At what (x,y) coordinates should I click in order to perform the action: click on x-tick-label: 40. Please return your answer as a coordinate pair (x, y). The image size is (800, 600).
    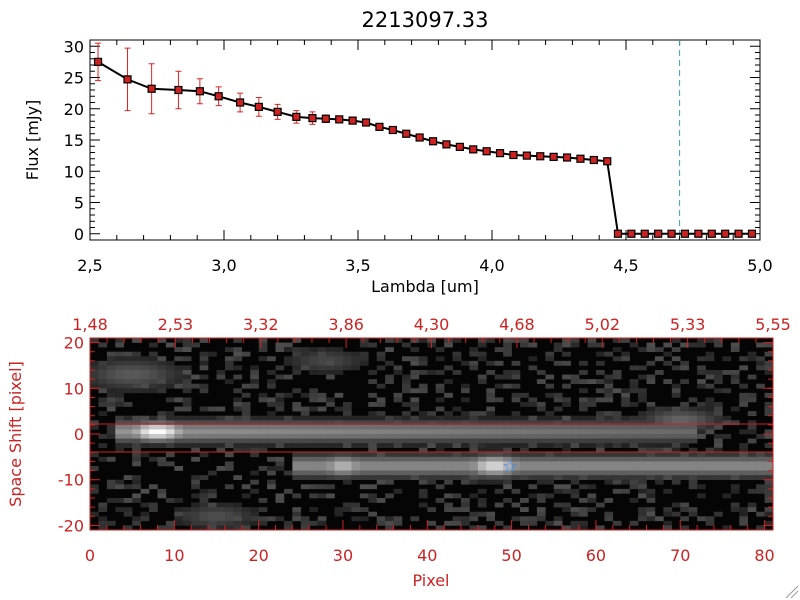
    Looking at the image, I should click on (427, 555).